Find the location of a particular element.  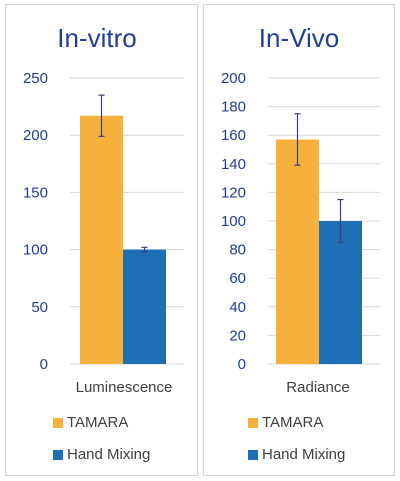

x-axis-label: Luminescence is located at coordinates (124, 387).